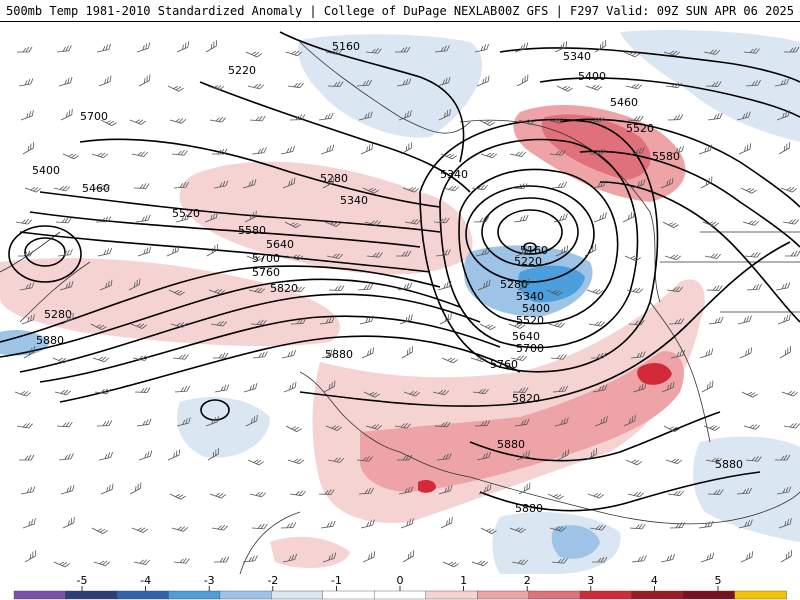 The height and width of the screenshot is (600, 800). Describe the element at coordinates (209, 580) in the screenshot. I see `legend-tick-label: -3` at that location.